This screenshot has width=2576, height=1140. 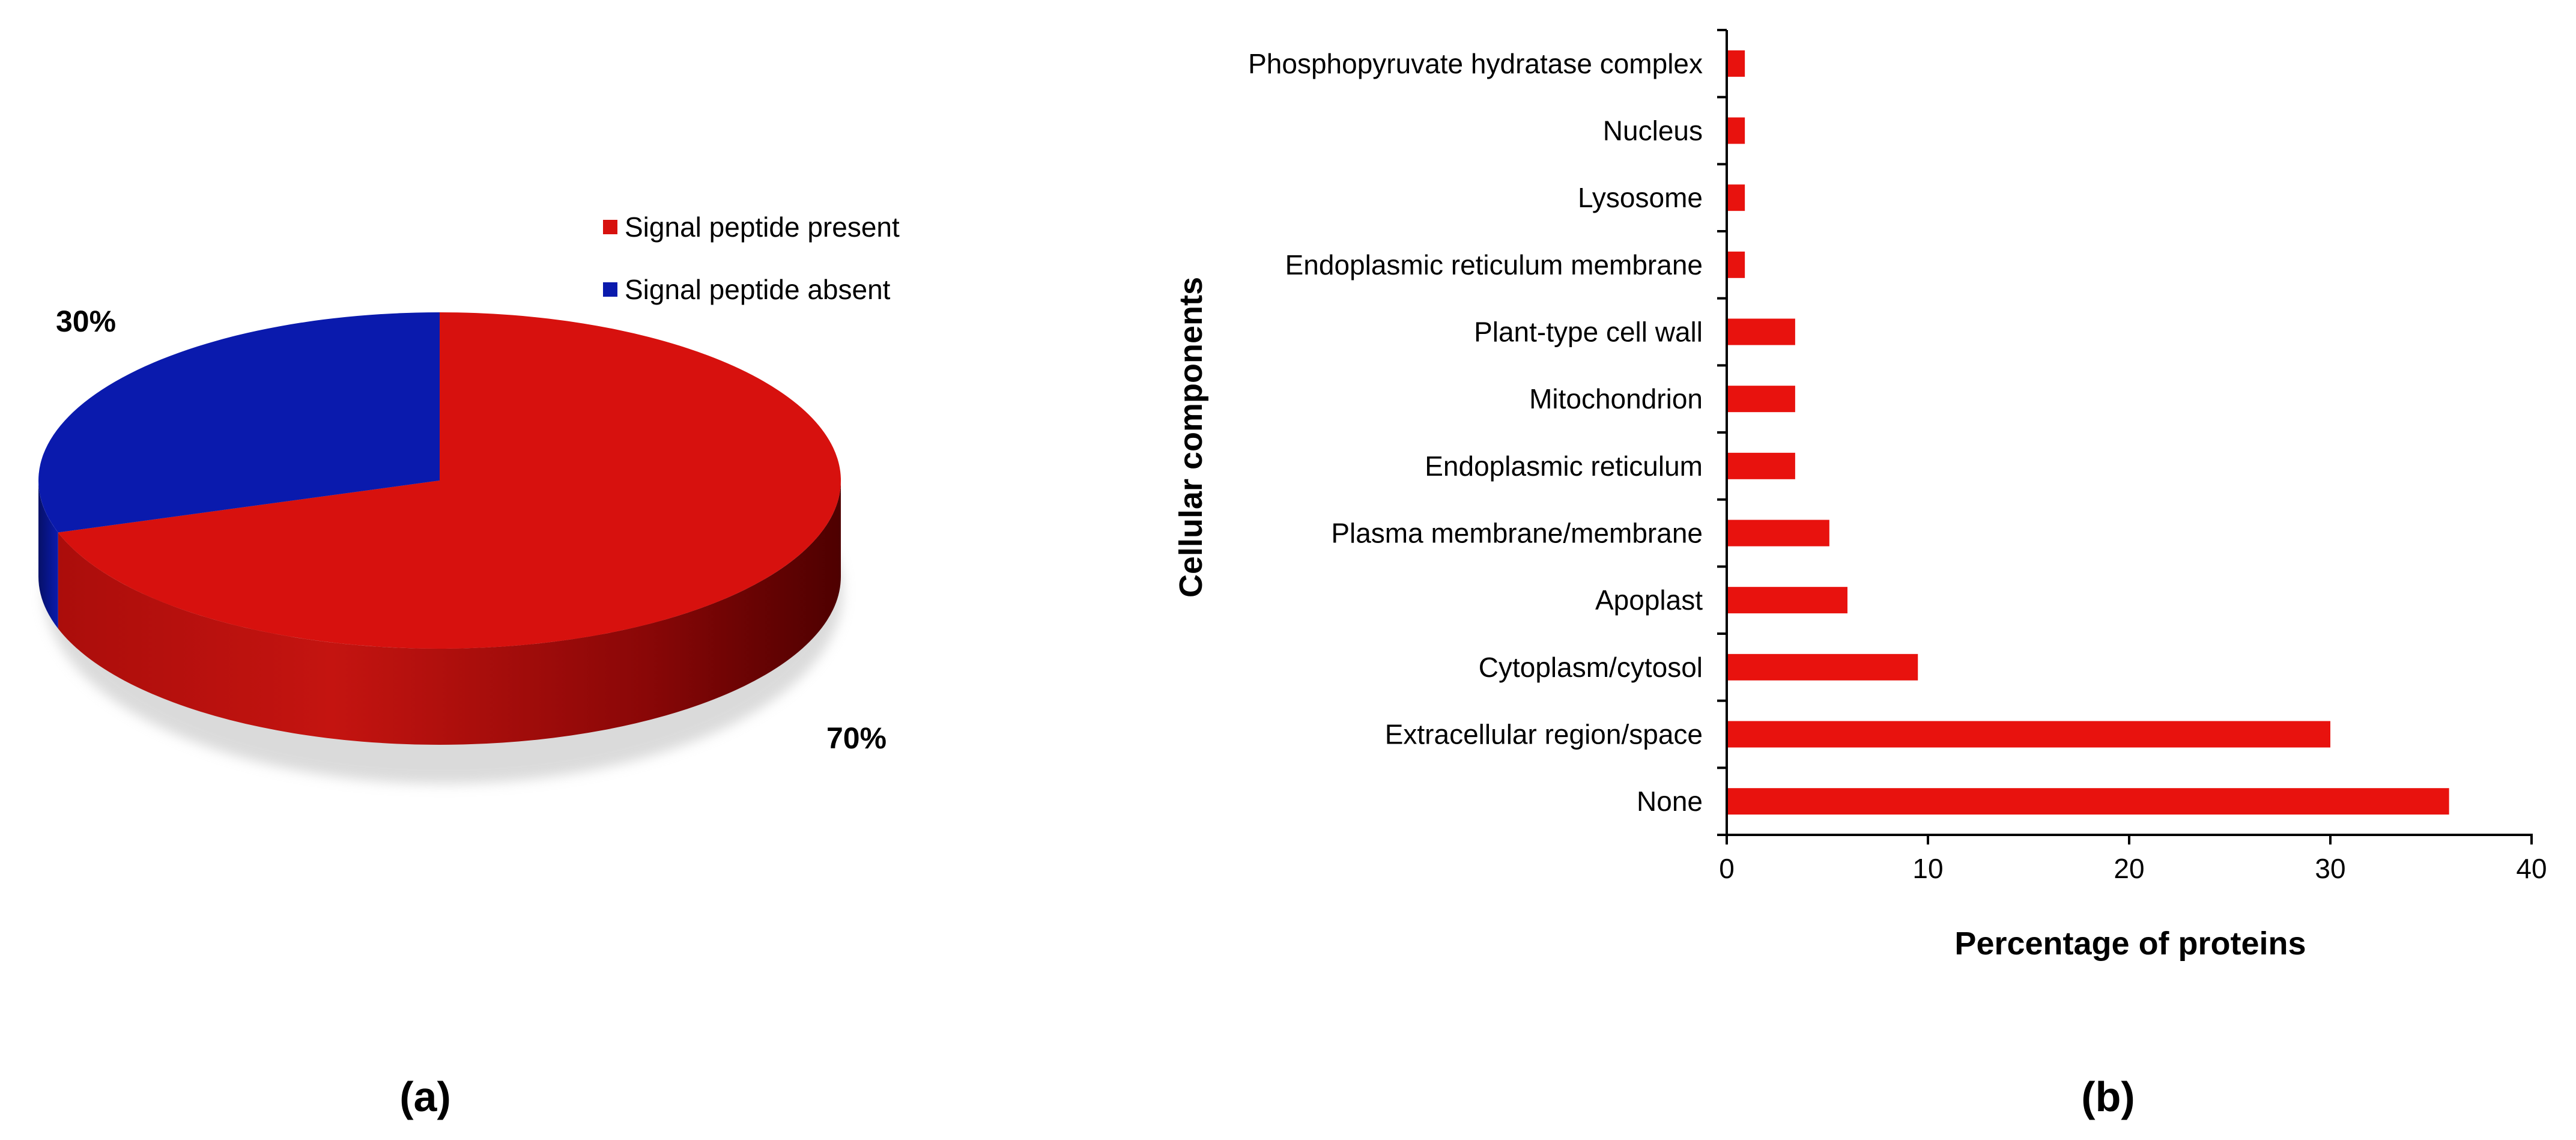 I want to click on x-tick-label-40: 40, so click(x=2531, y=869).